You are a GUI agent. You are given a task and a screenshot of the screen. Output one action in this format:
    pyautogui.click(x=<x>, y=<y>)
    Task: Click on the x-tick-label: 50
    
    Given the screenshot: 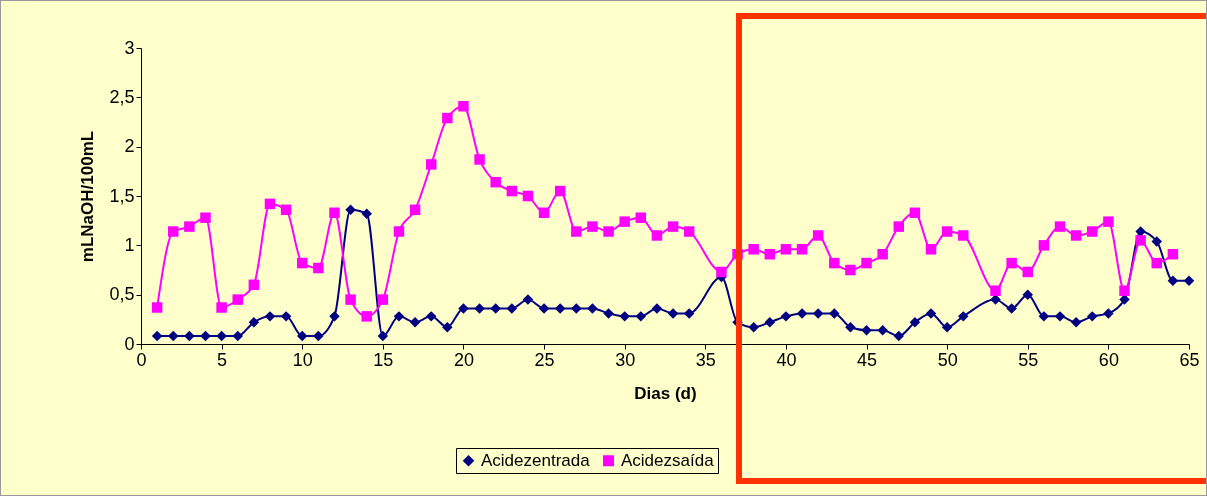 What is the action you would take?
    pyautogui.click(x=947, y=359)
    